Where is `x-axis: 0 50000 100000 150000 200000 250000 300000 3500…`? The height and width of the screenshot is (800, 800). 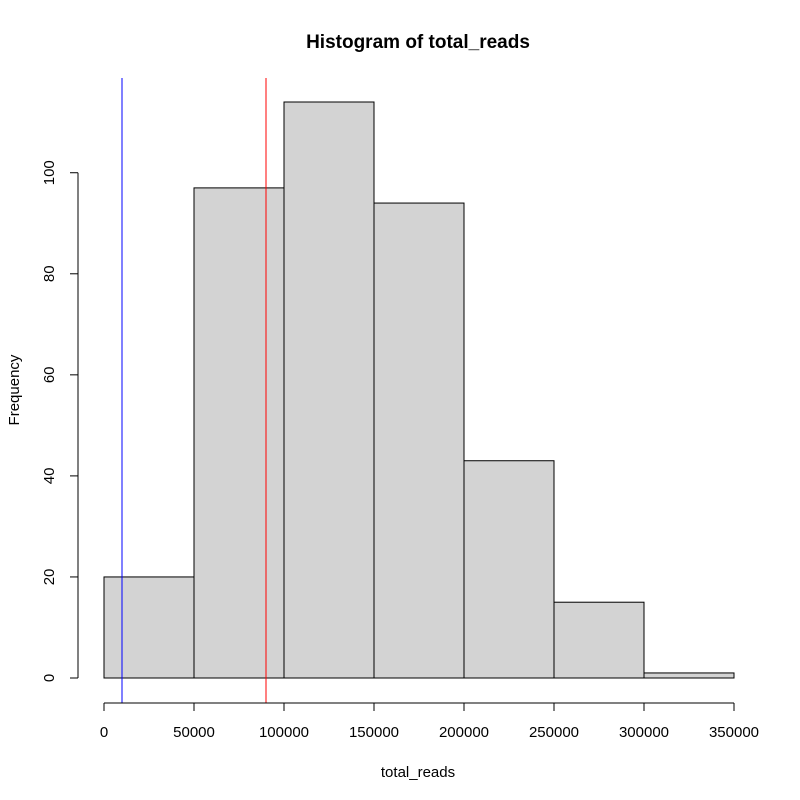 x-axis: 0 50000 100000 150000 200000 250000 300000 3500… is located at coordinates (429, 721).